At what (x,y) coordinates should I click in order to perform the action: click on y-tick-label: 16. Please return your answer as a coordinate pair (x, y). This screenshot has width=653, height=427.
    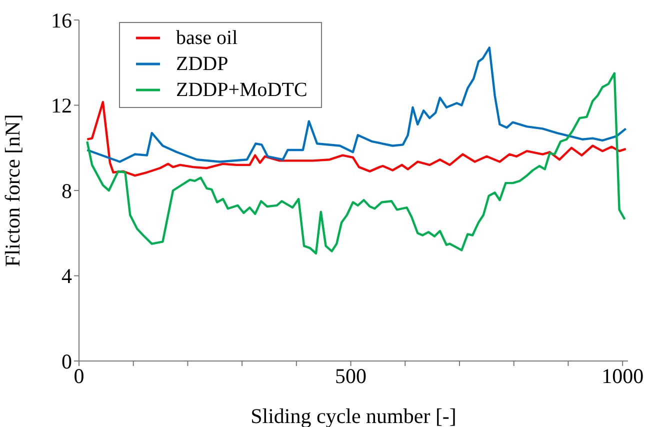
    Looking at the image, I should click on (61, 20).